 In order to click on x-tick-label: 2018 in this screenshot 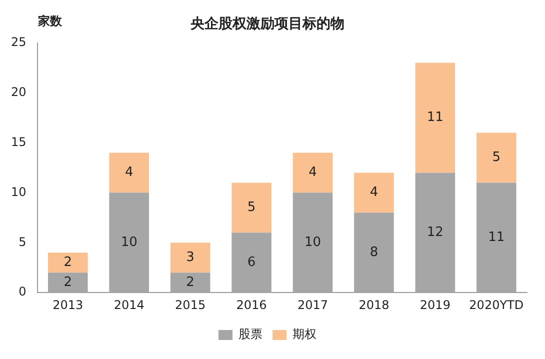, I will do `click(374, 305)`.